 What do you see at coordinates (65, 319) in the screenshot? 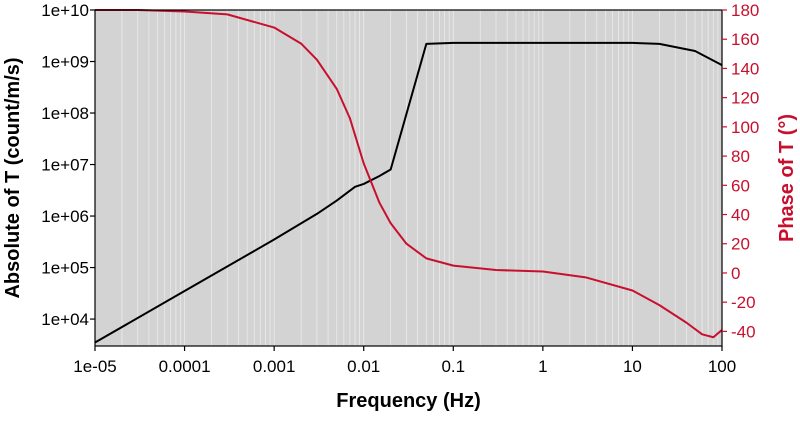
I see `left-y-tick-label: 1e+04` at bounding box center [65, 319].